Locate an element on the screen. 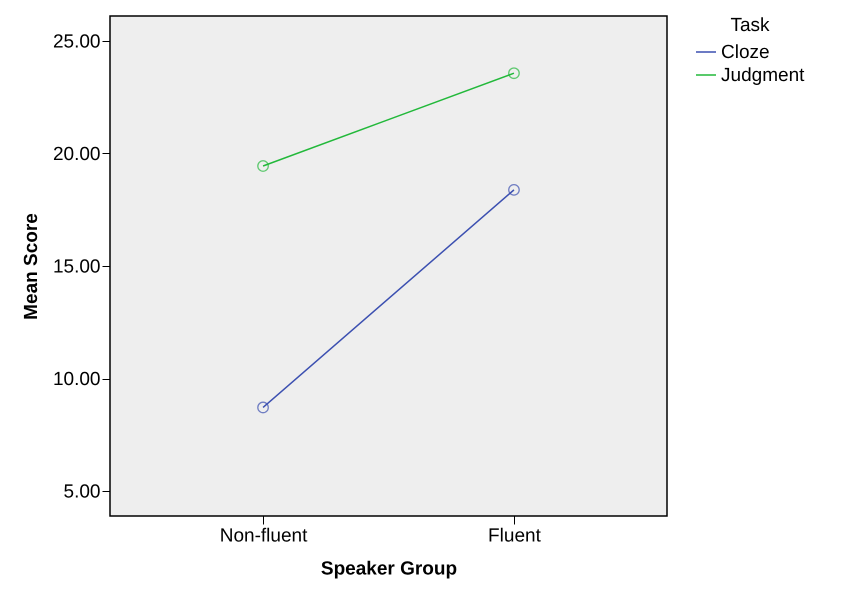 This screenshot has width=847, height=595. x-tick-label: Fluent is located at coordinates (515, 536).